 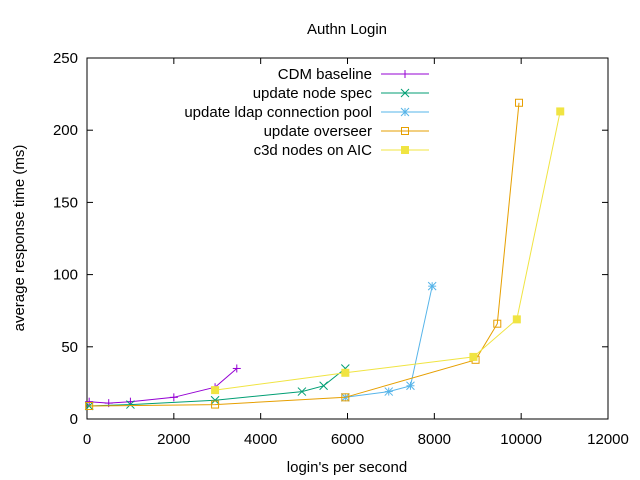 I want to click on x-tick-label: 8000, so click(x=434, y=439).